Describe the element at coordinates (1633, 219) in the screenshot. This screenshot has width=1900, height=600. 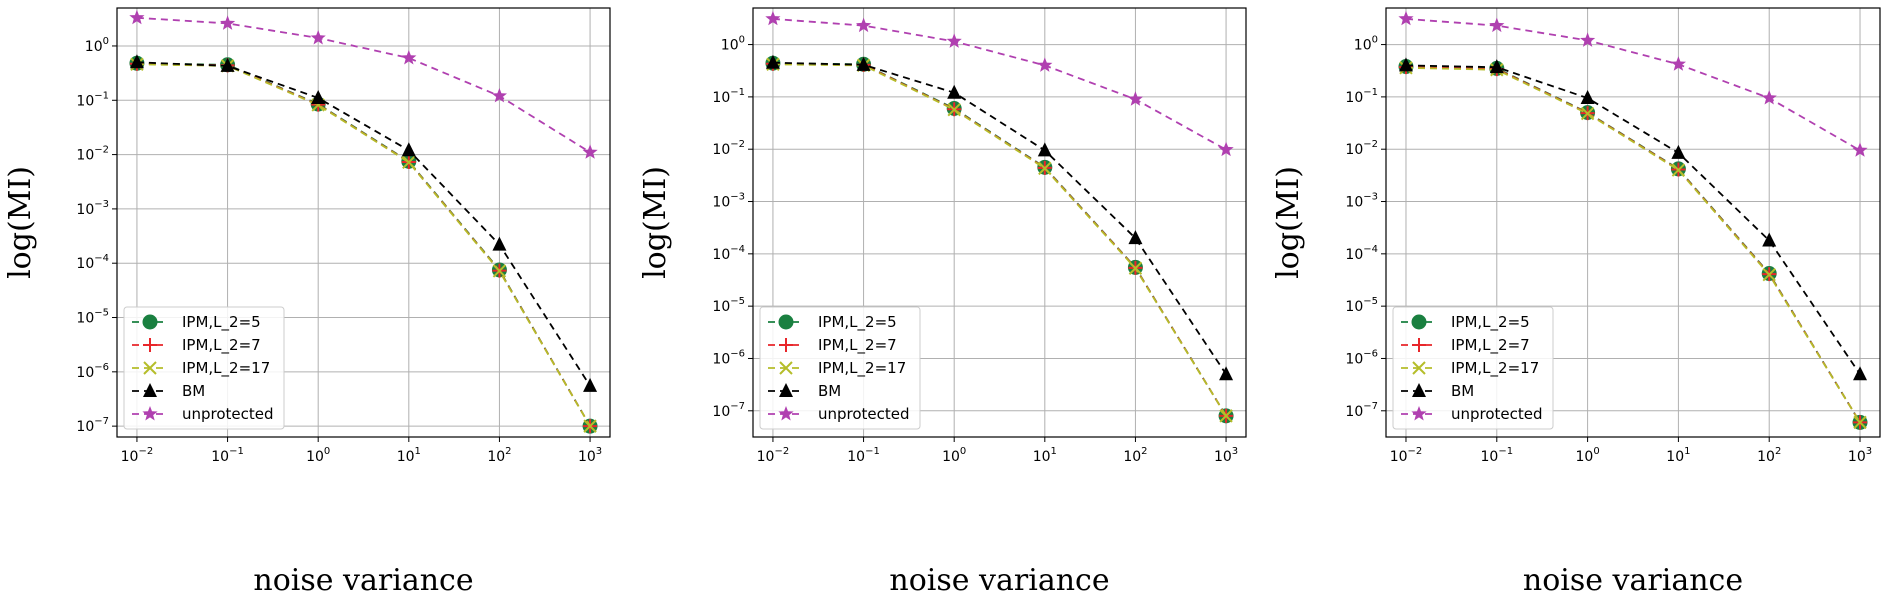
I see `series-bm` at that location.